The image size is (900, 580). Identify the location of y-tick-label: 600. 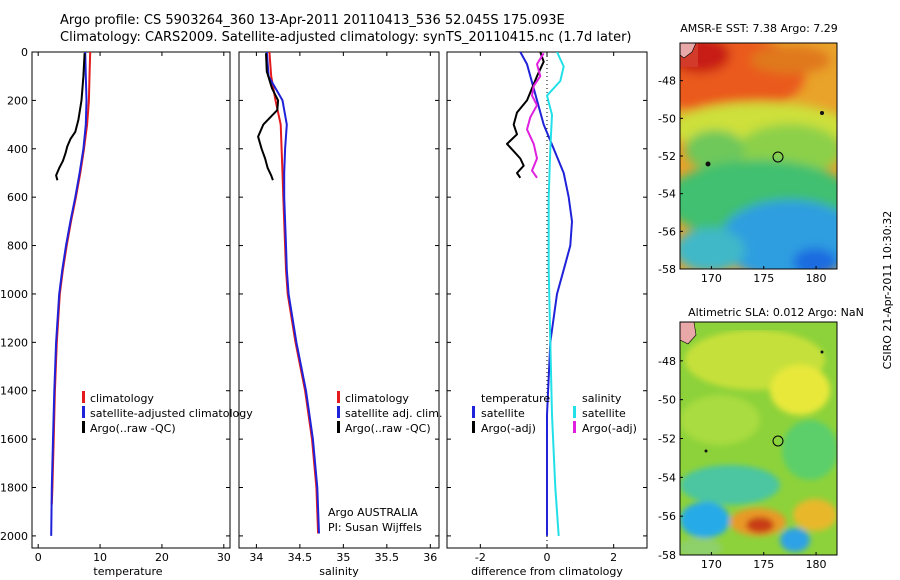
(17, 197).